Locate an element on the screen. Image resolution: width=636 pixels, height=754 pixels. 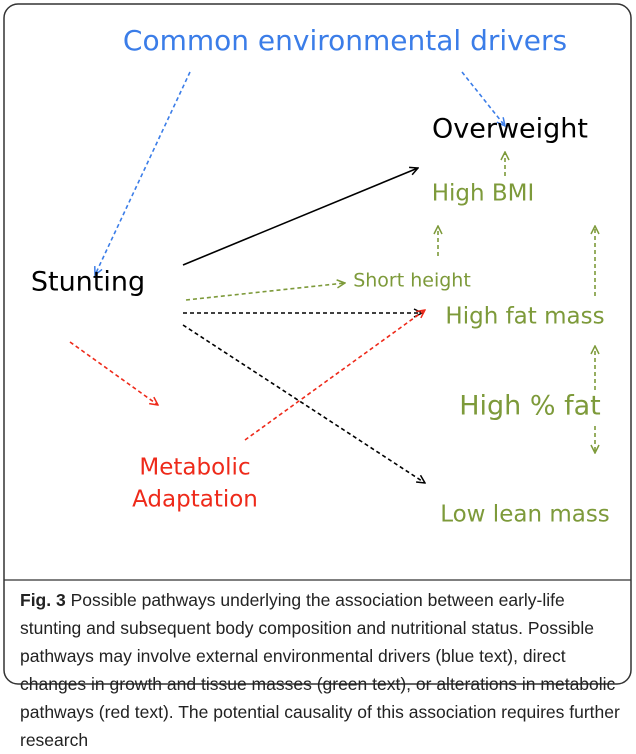
node-label: Low lean mass is located at coordinates (525, 515).